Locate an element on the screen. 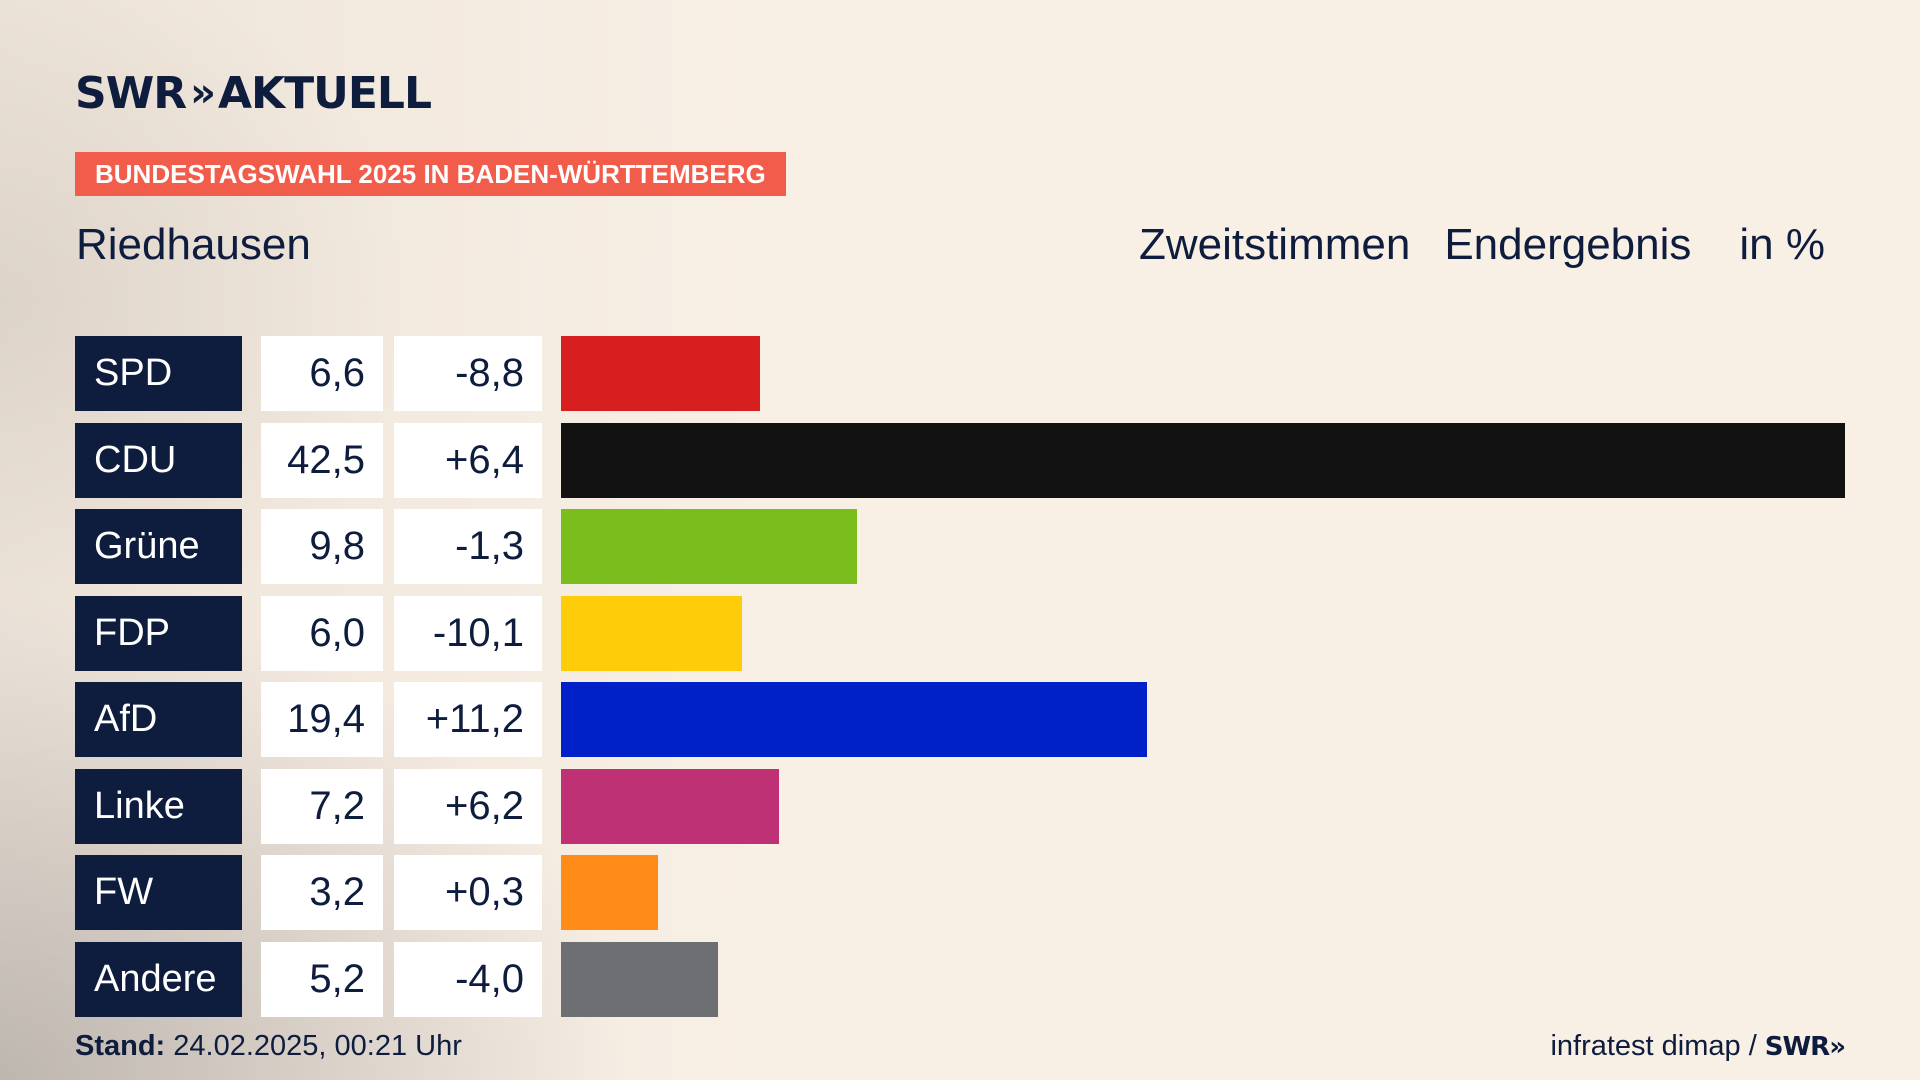 Image resolution: width=1920 pixels, height=1080 pixels. logo-aktuell: AKTUELL is located at coordinates (324, 93).